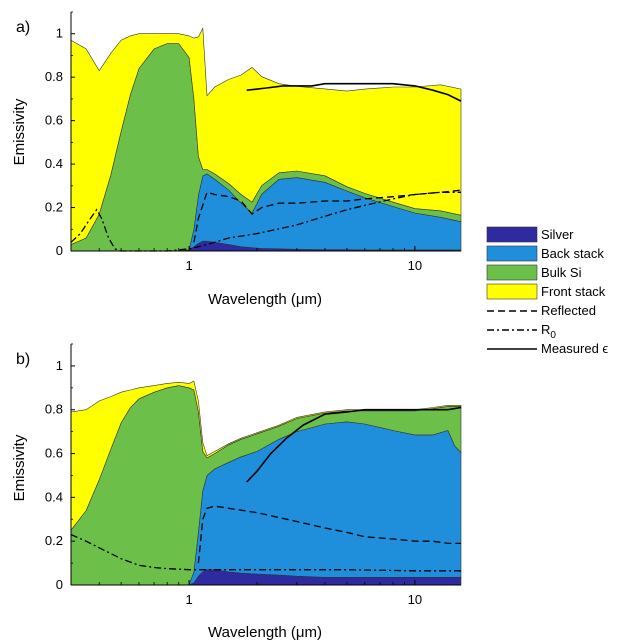  I want to click on legend-item-reflected: Reflected, so click(541, 310).